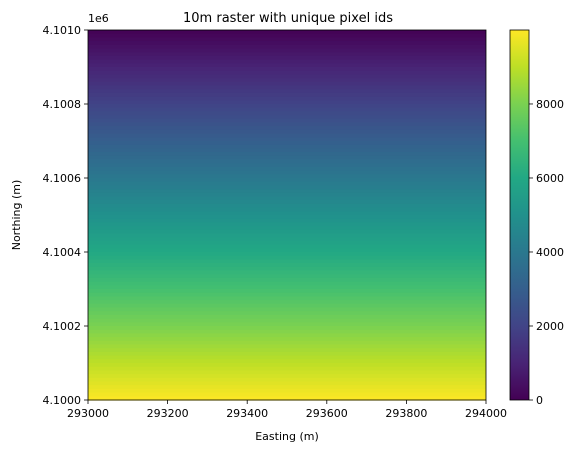 The width and height of the screenshot is (583, 453). Describe the element at coordinates (62, 178) in the screenshot. I see `y-tick-label: 4.1006` at that location.